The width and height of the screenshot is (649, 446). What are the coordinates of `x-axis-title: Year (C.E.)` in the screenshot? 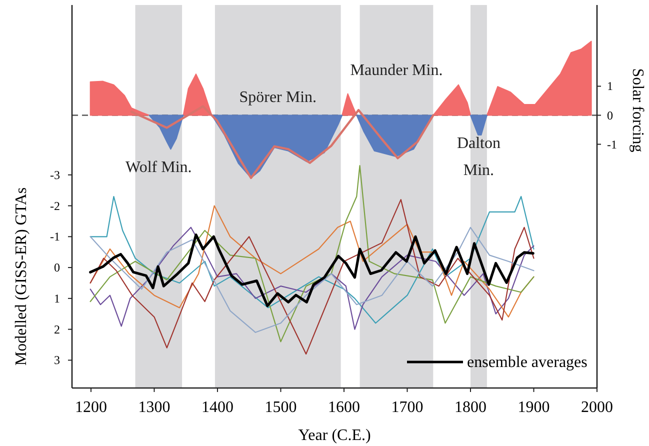 It's located at (334, 435).